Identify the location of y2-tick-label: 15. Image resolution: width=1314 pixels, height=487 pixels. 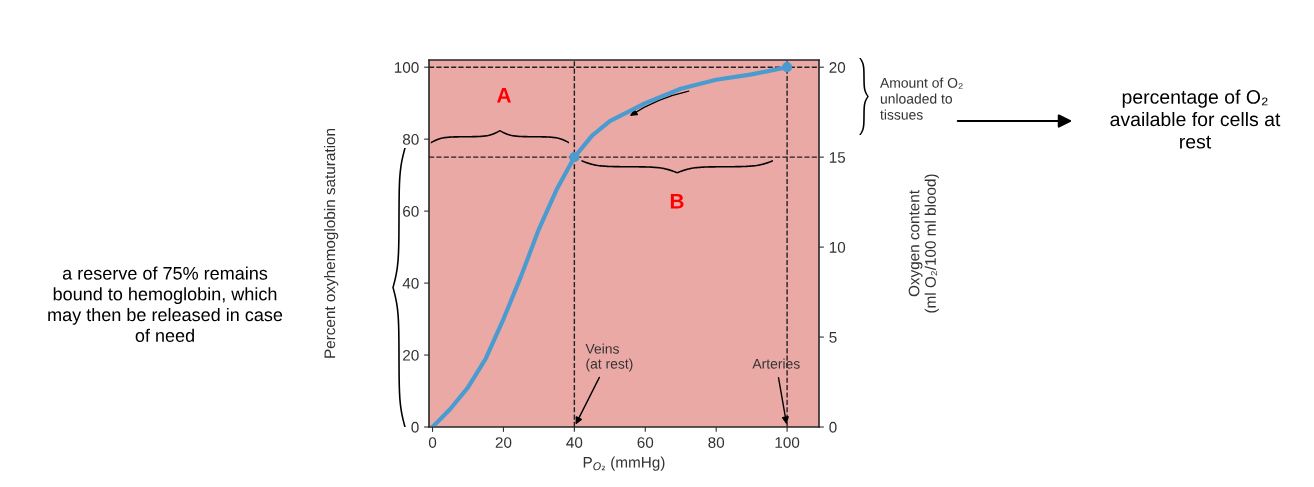
(837, 157).